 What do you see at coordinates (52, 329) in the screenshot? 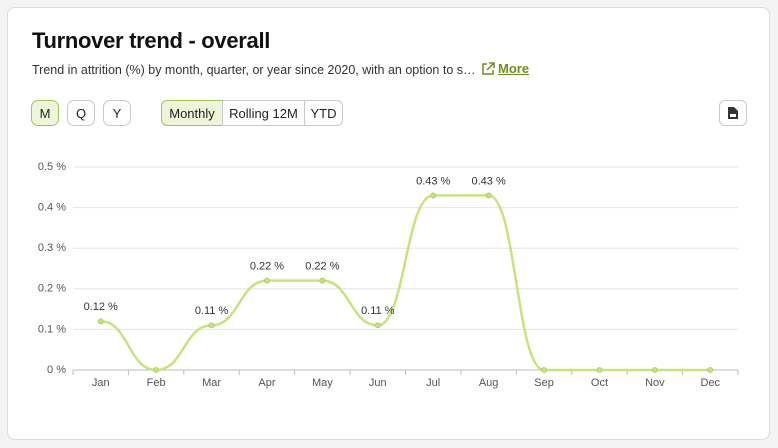
I see `y-tick-label: 0.1 %` at bounding box center [52, 329].